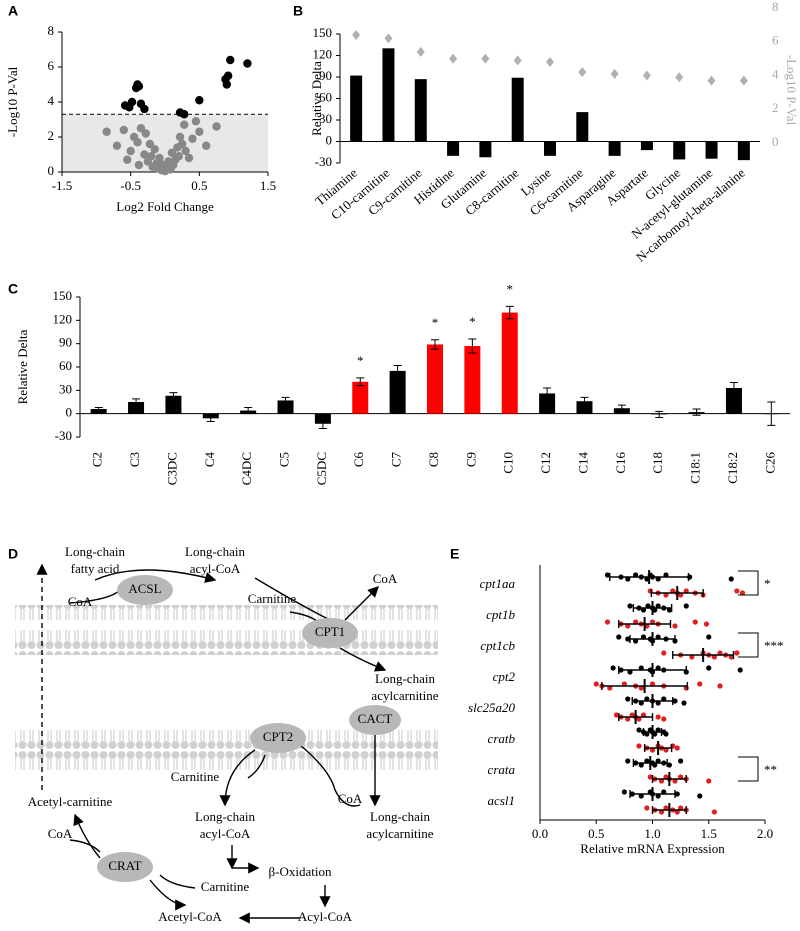 The width and height of the screenshot is (800, 931). What do you see at coordinates (775, 7) in the screenshot?
I see `y2-tick-label: 8` at bounding box center [775, 7].